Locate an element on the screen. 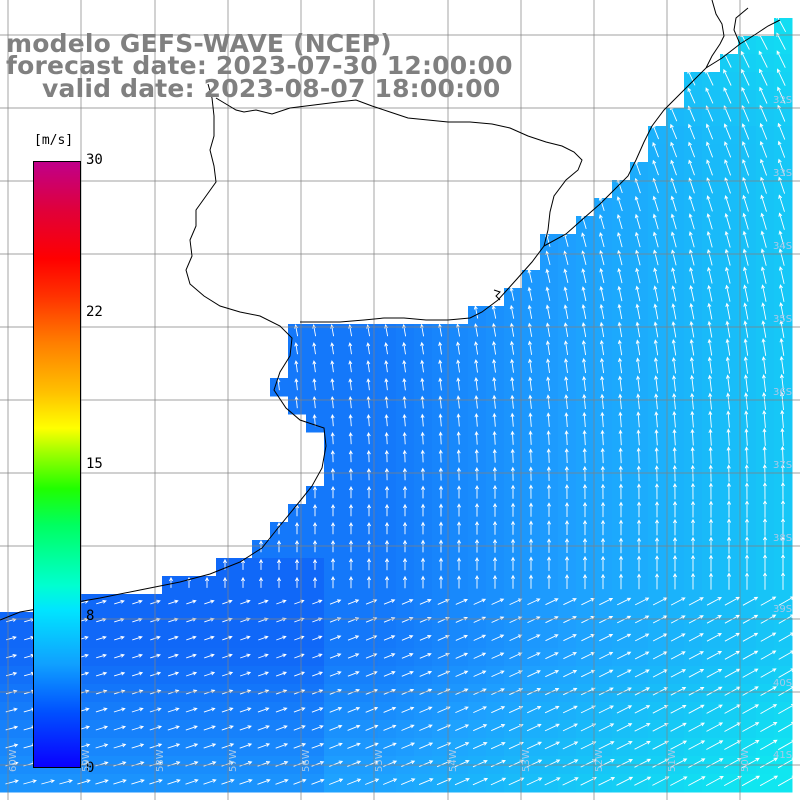  colorbar-tick-30: 30 is located at coordinates (94, 160).